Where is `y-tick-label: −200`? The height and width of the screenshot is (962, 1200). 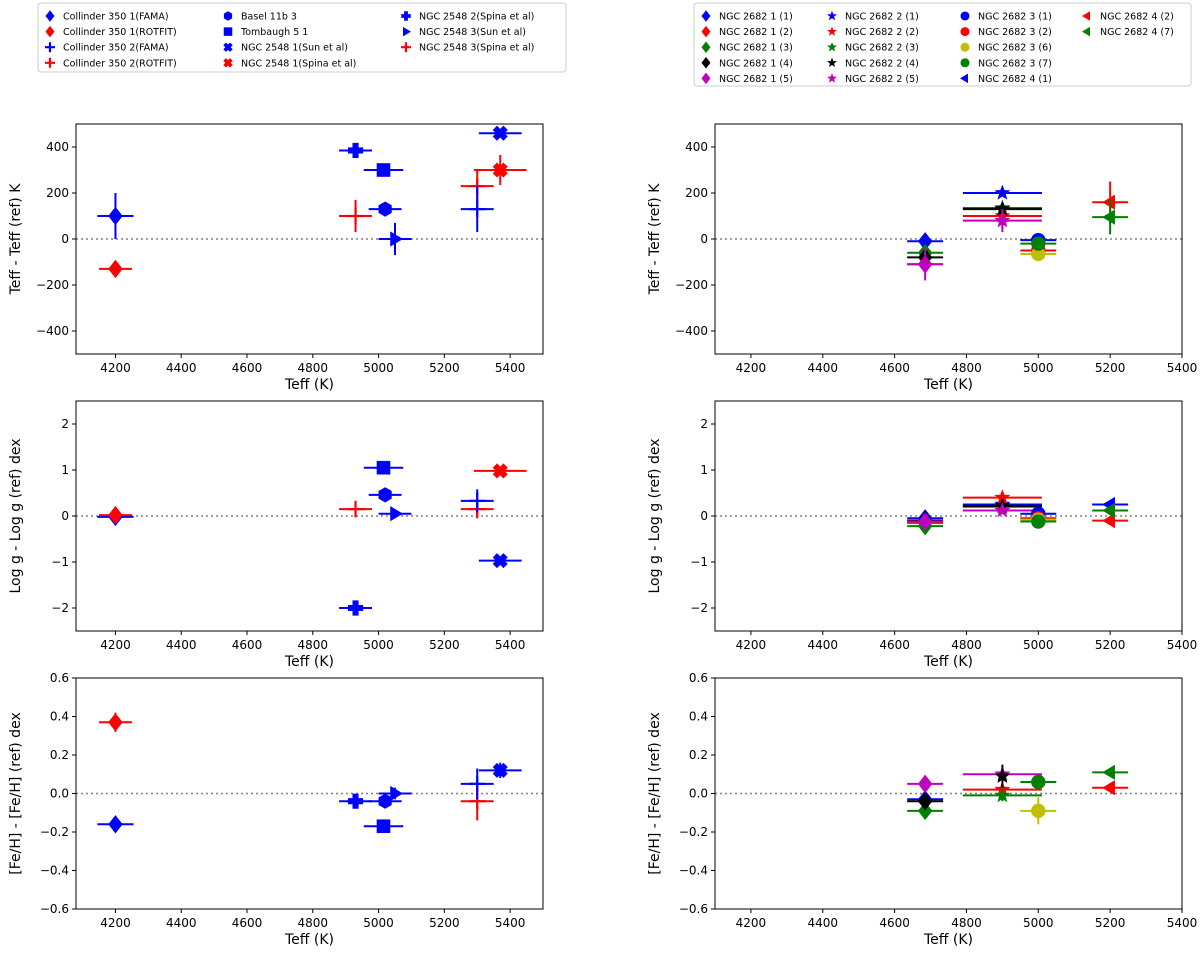 y-tick-label: −200 is located at coordinates (52, 285).